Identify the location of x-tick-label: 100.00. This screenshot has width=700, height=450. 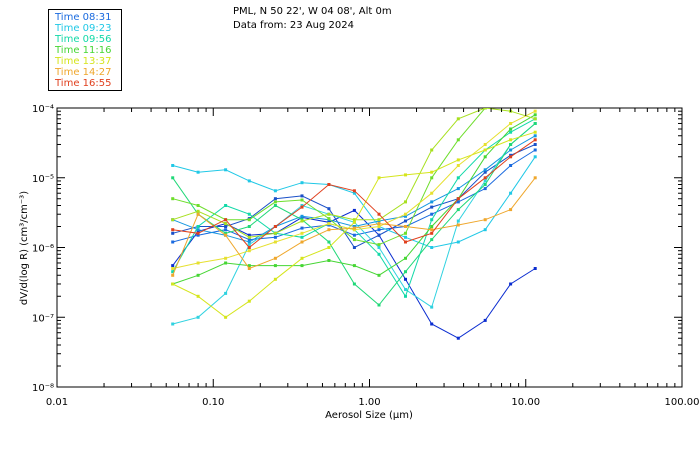
(682, 402).